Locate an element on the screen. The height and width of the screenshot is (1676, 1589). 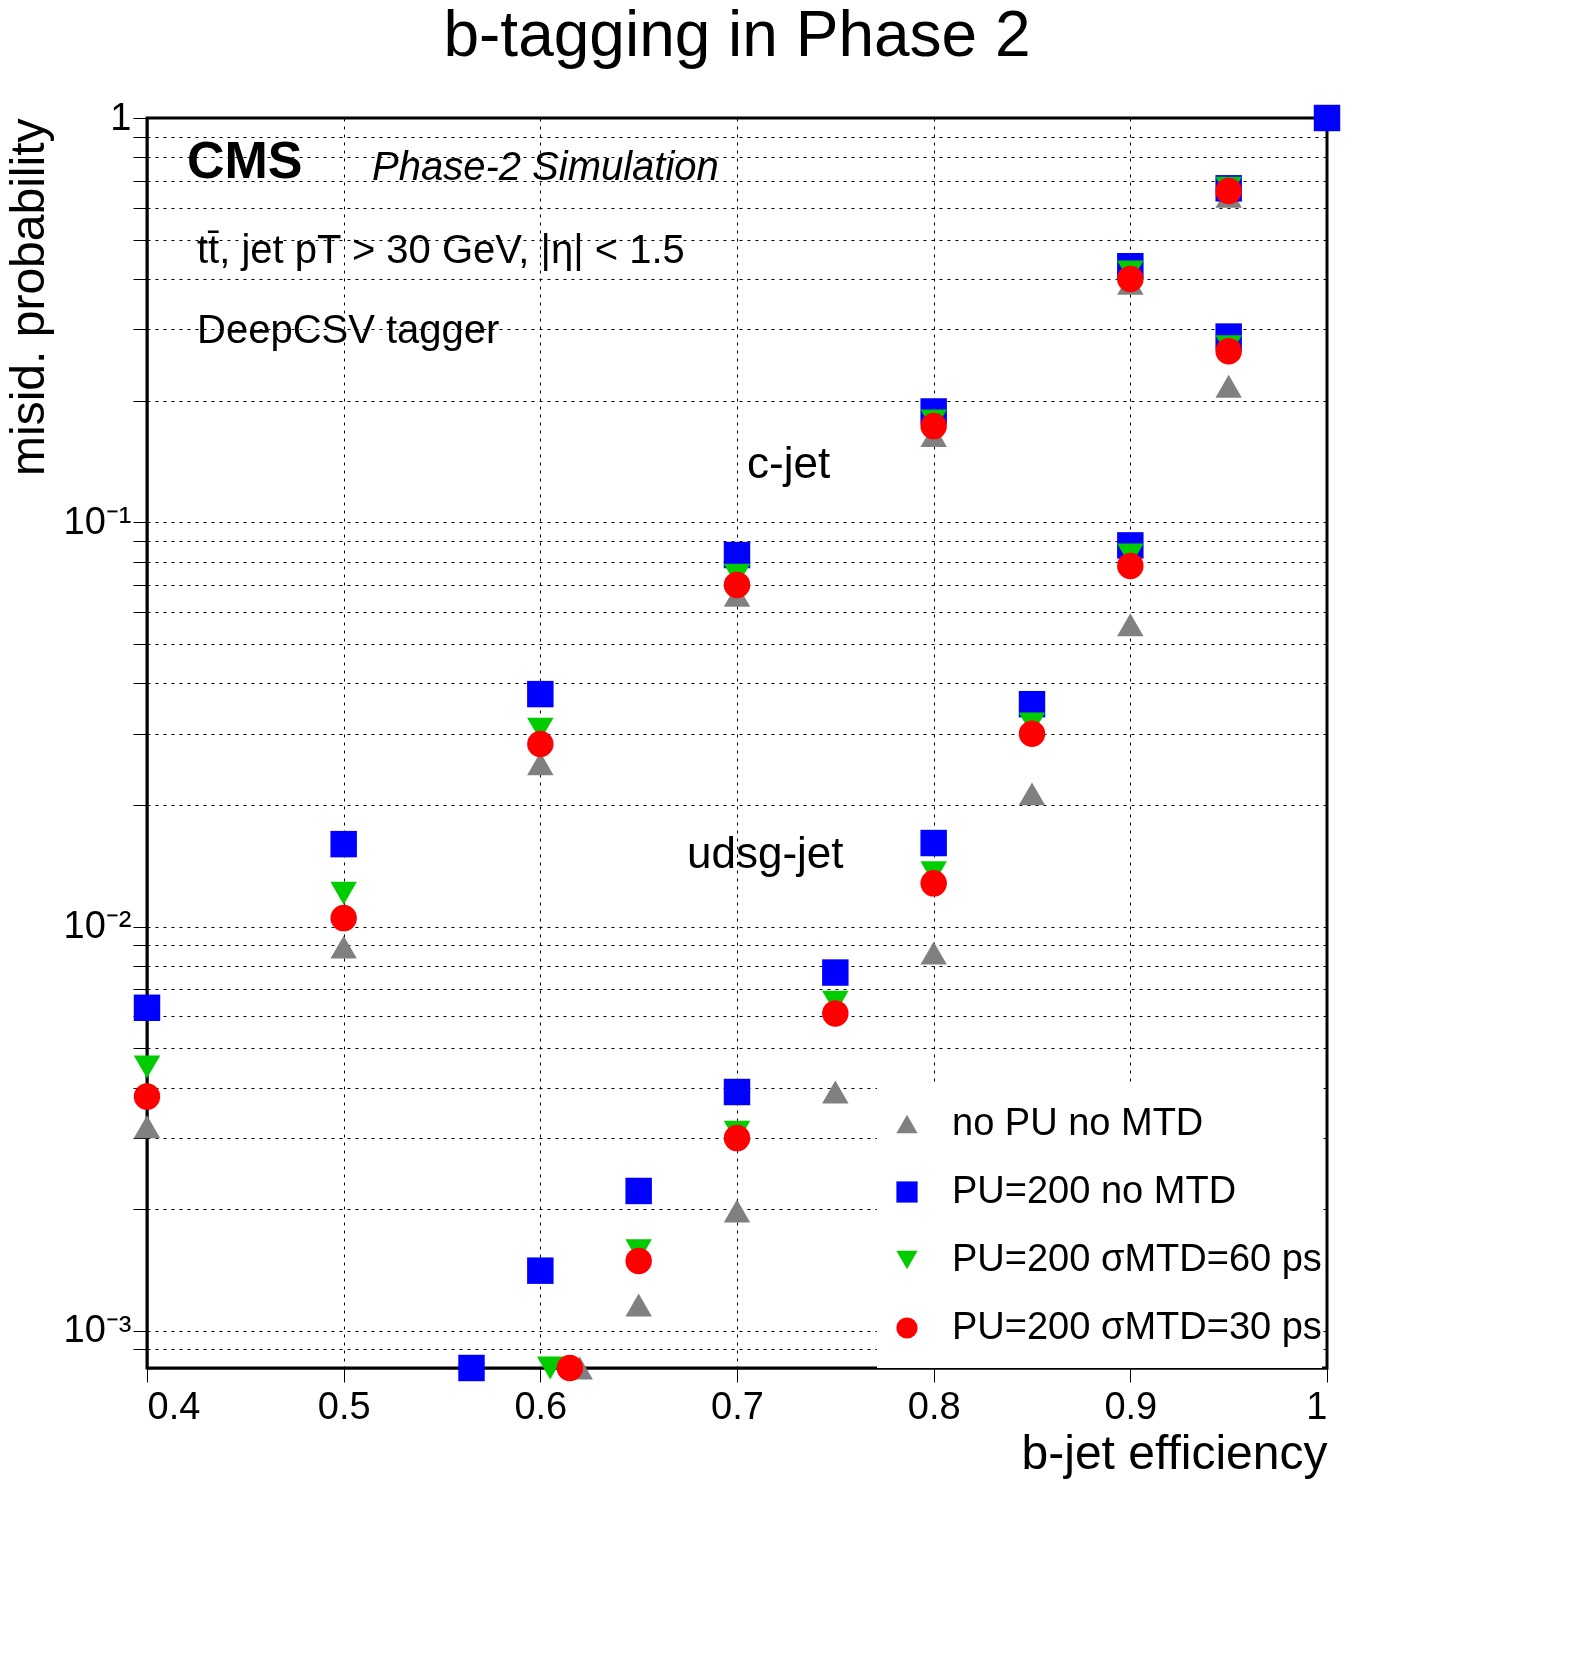
y-tick-label: 10⁻³ is located at coordinates (97, 1329).